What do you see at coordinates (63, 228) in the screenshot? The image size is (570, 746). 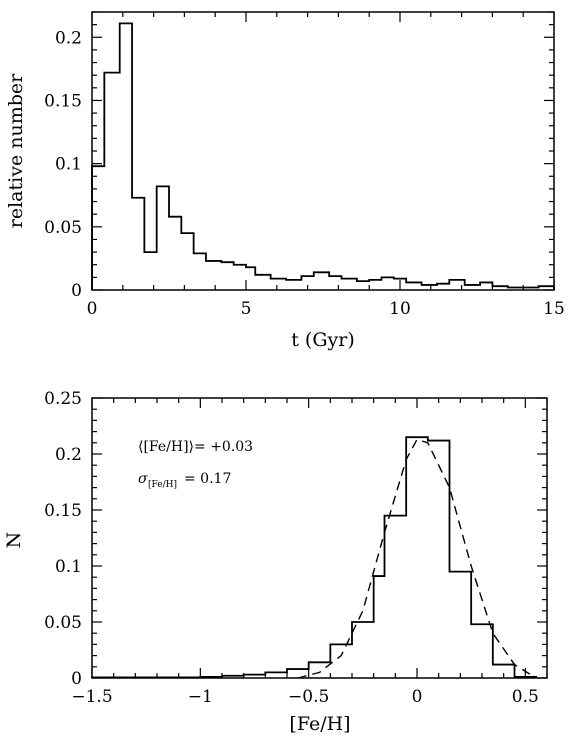 I see `top-y-tick-label: 0.05` at bounding box center [63, 228].